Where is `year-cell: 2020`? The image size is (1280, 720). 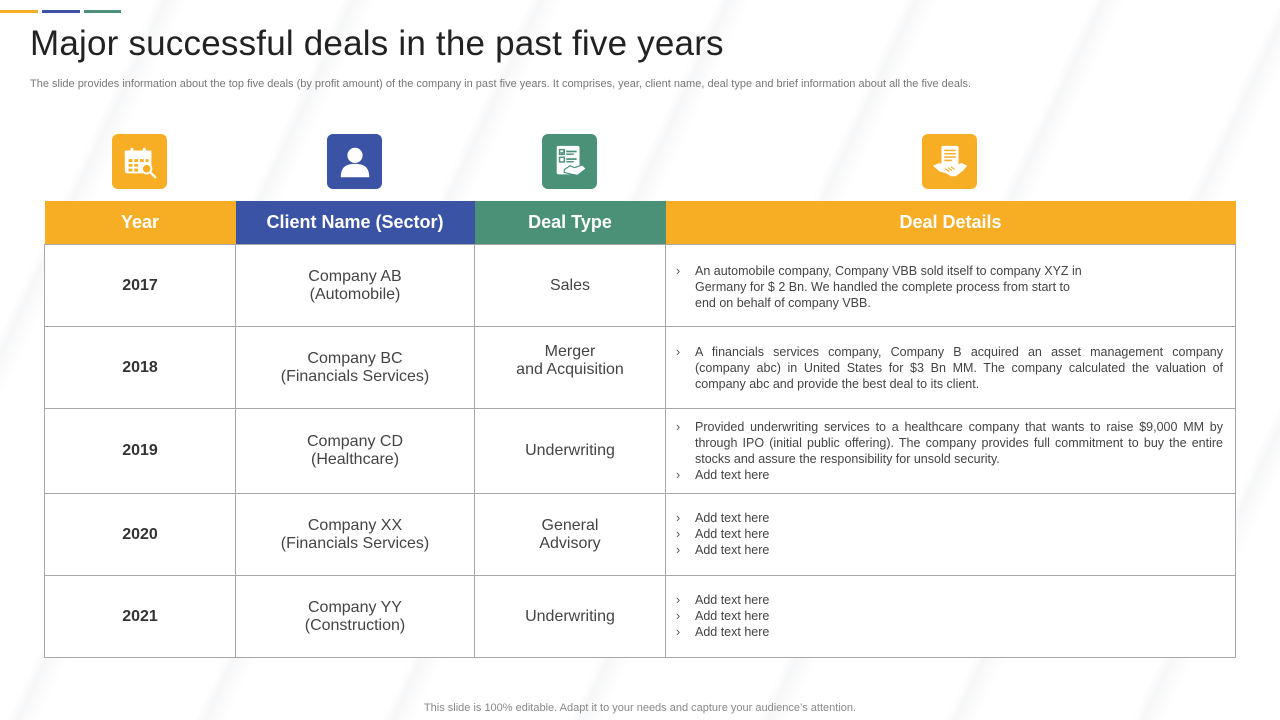
year-cell: 2020 is located at coordinates (140, 534).